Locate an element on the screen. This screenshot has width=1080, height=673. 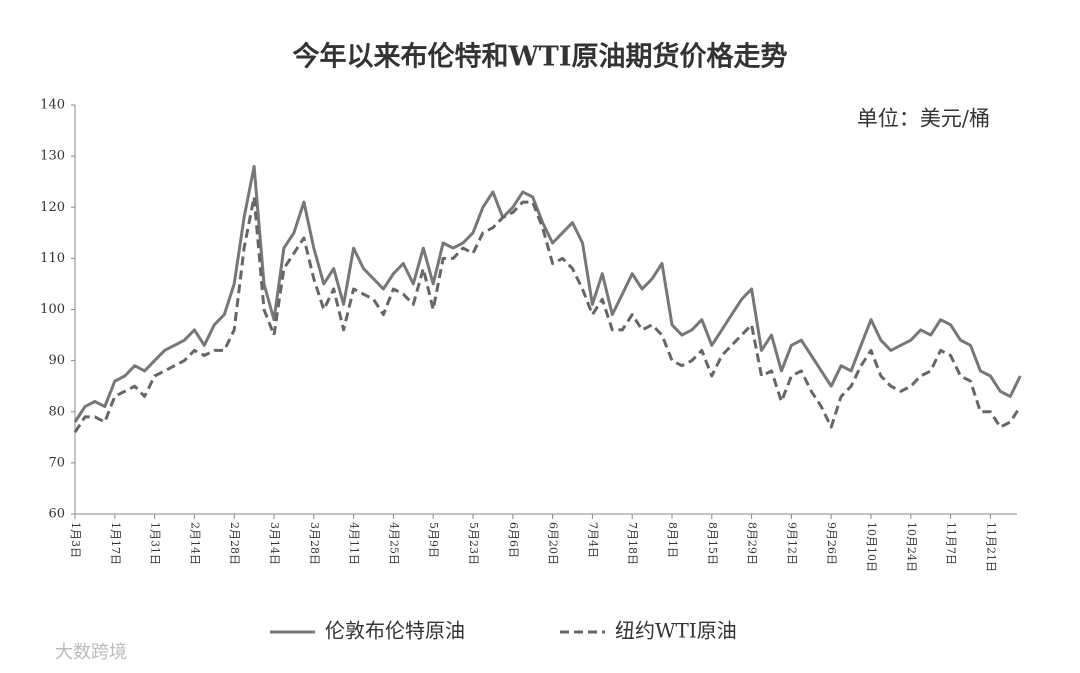
y-tick-label: 60 is located at coordinates (56, 514).